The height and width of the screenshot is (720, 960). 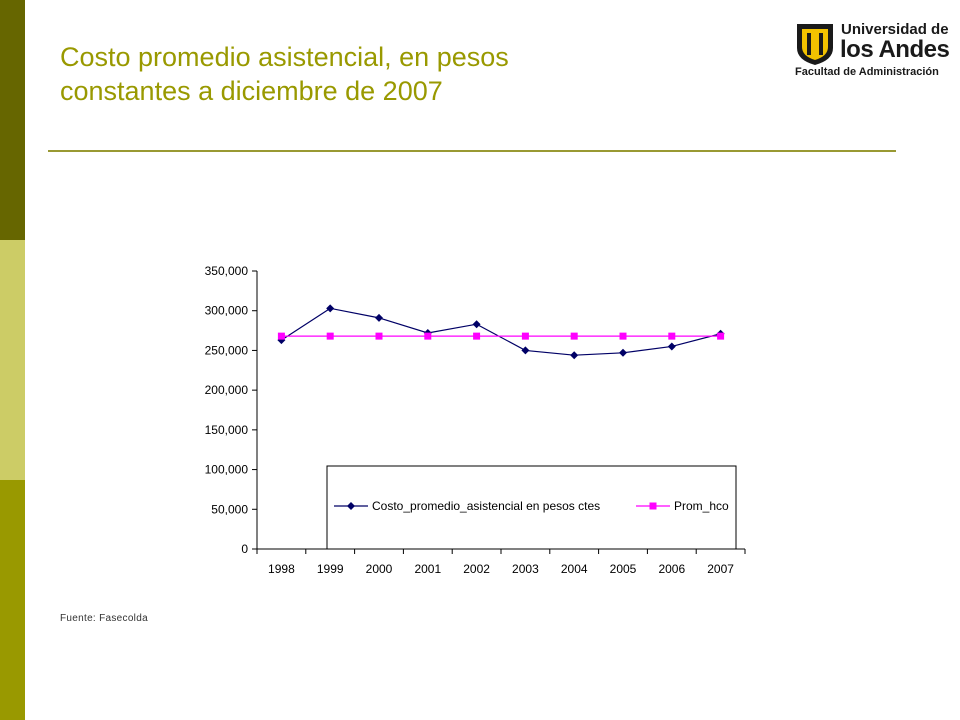 I want to click on legend-label-2: Prom_hco, so click(x=701, y=506).